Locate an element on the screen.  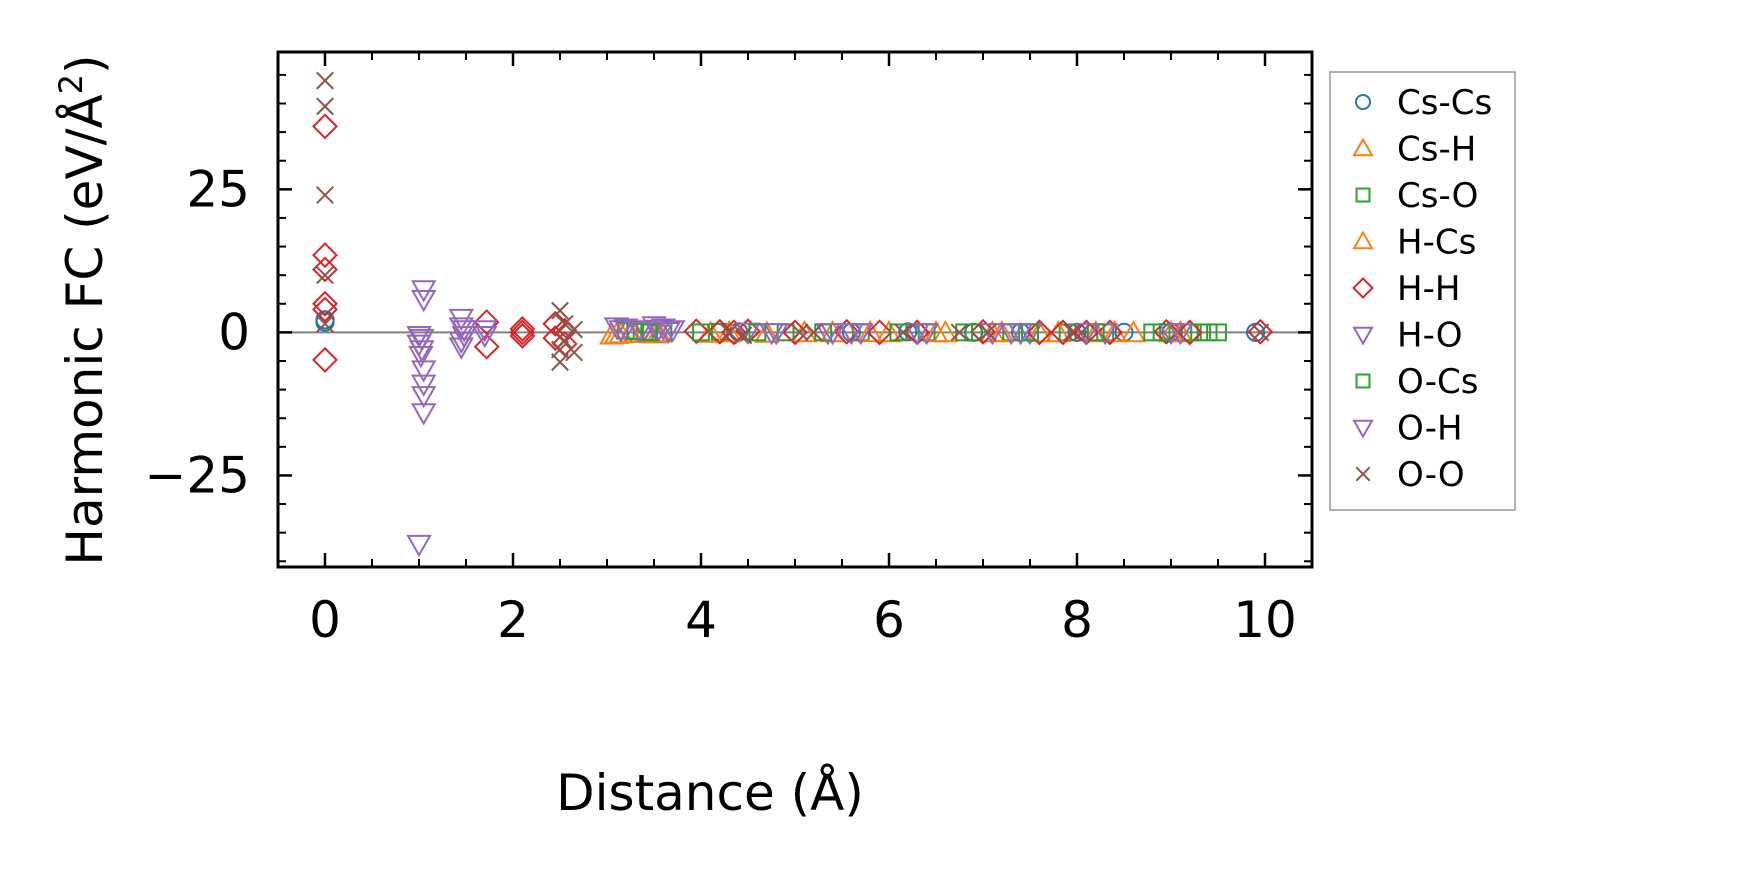
x-tick-label: 10 is located at coordinates (1265, 620).